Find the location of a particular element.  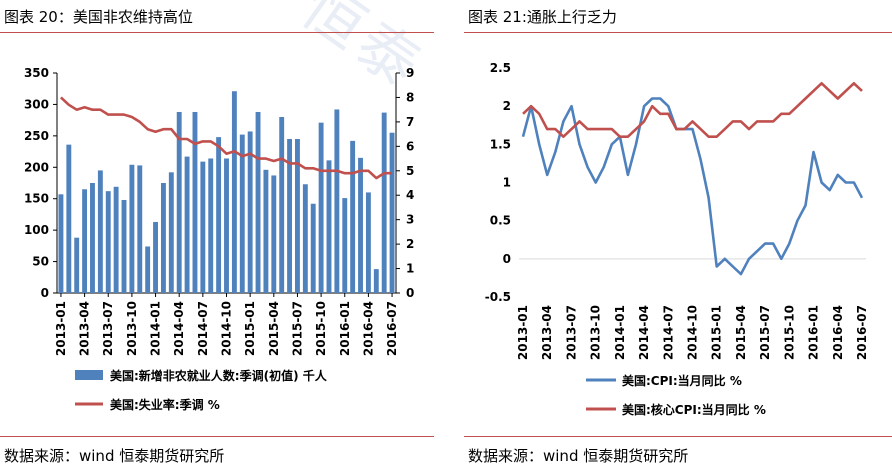

x-tick-label: 2014-10 is located at coordinates (693, 332).